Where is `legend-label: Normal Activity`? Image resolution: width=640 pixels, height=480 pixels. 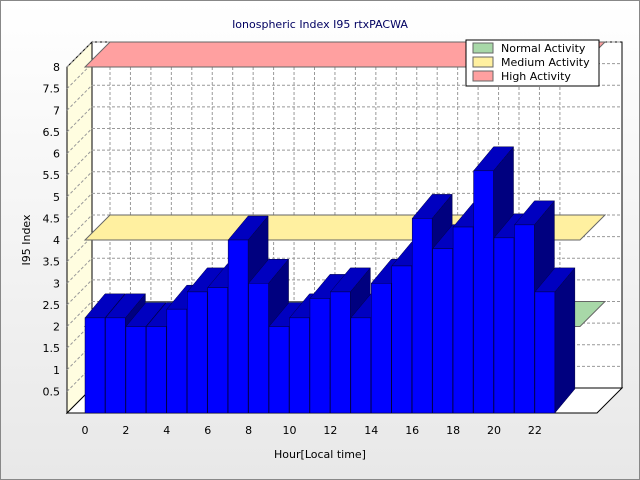 legend-label: Normal Activity is located at coordinates (543, 48).